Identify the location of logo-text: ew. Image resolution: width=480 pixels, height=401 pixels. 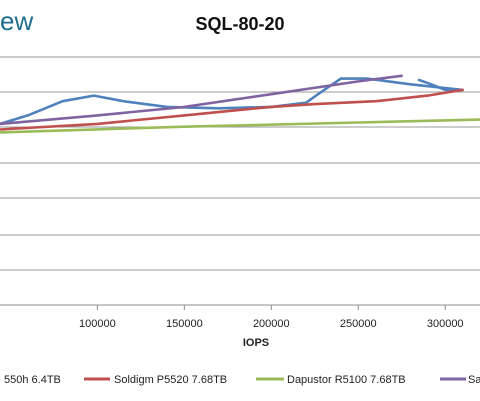
(17, 21).